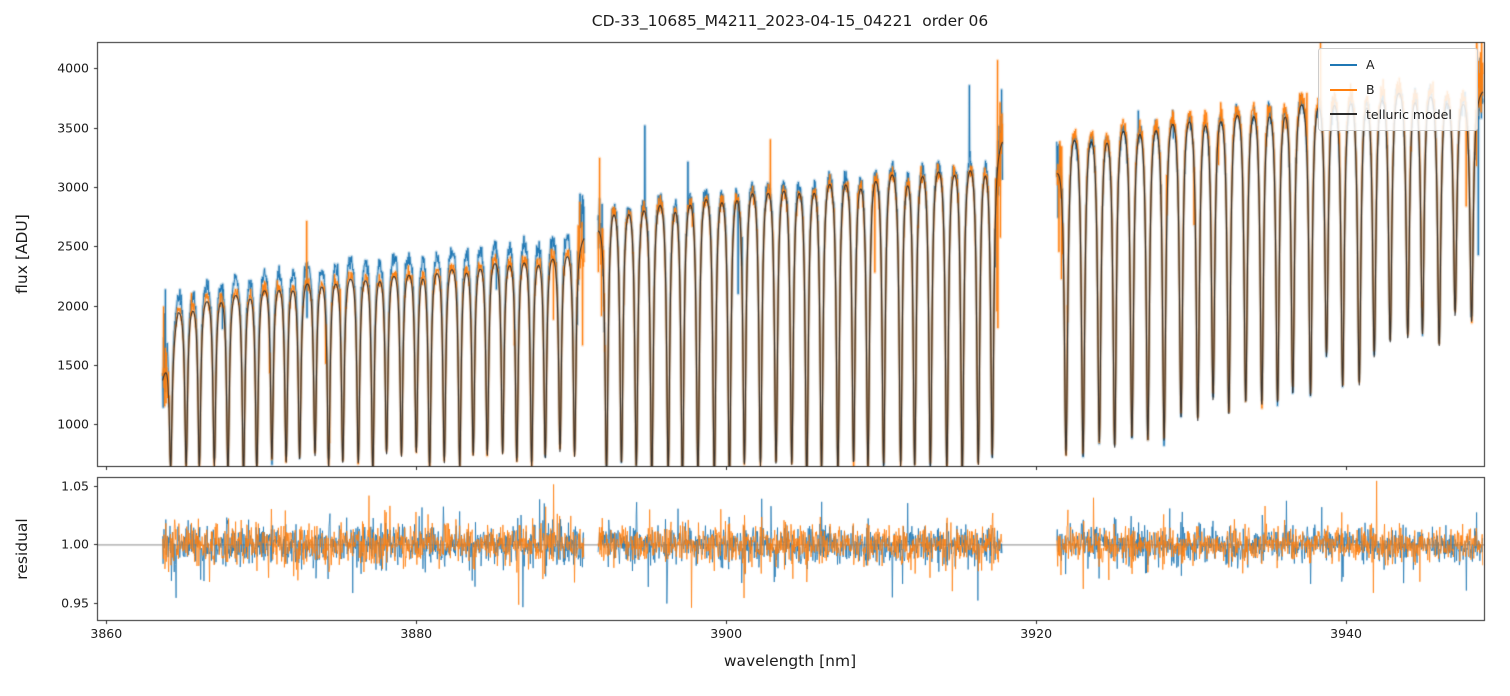 The width and height of the screenshot is (1510, 696). I want to click on legend-line-b, so click(1343, 89).